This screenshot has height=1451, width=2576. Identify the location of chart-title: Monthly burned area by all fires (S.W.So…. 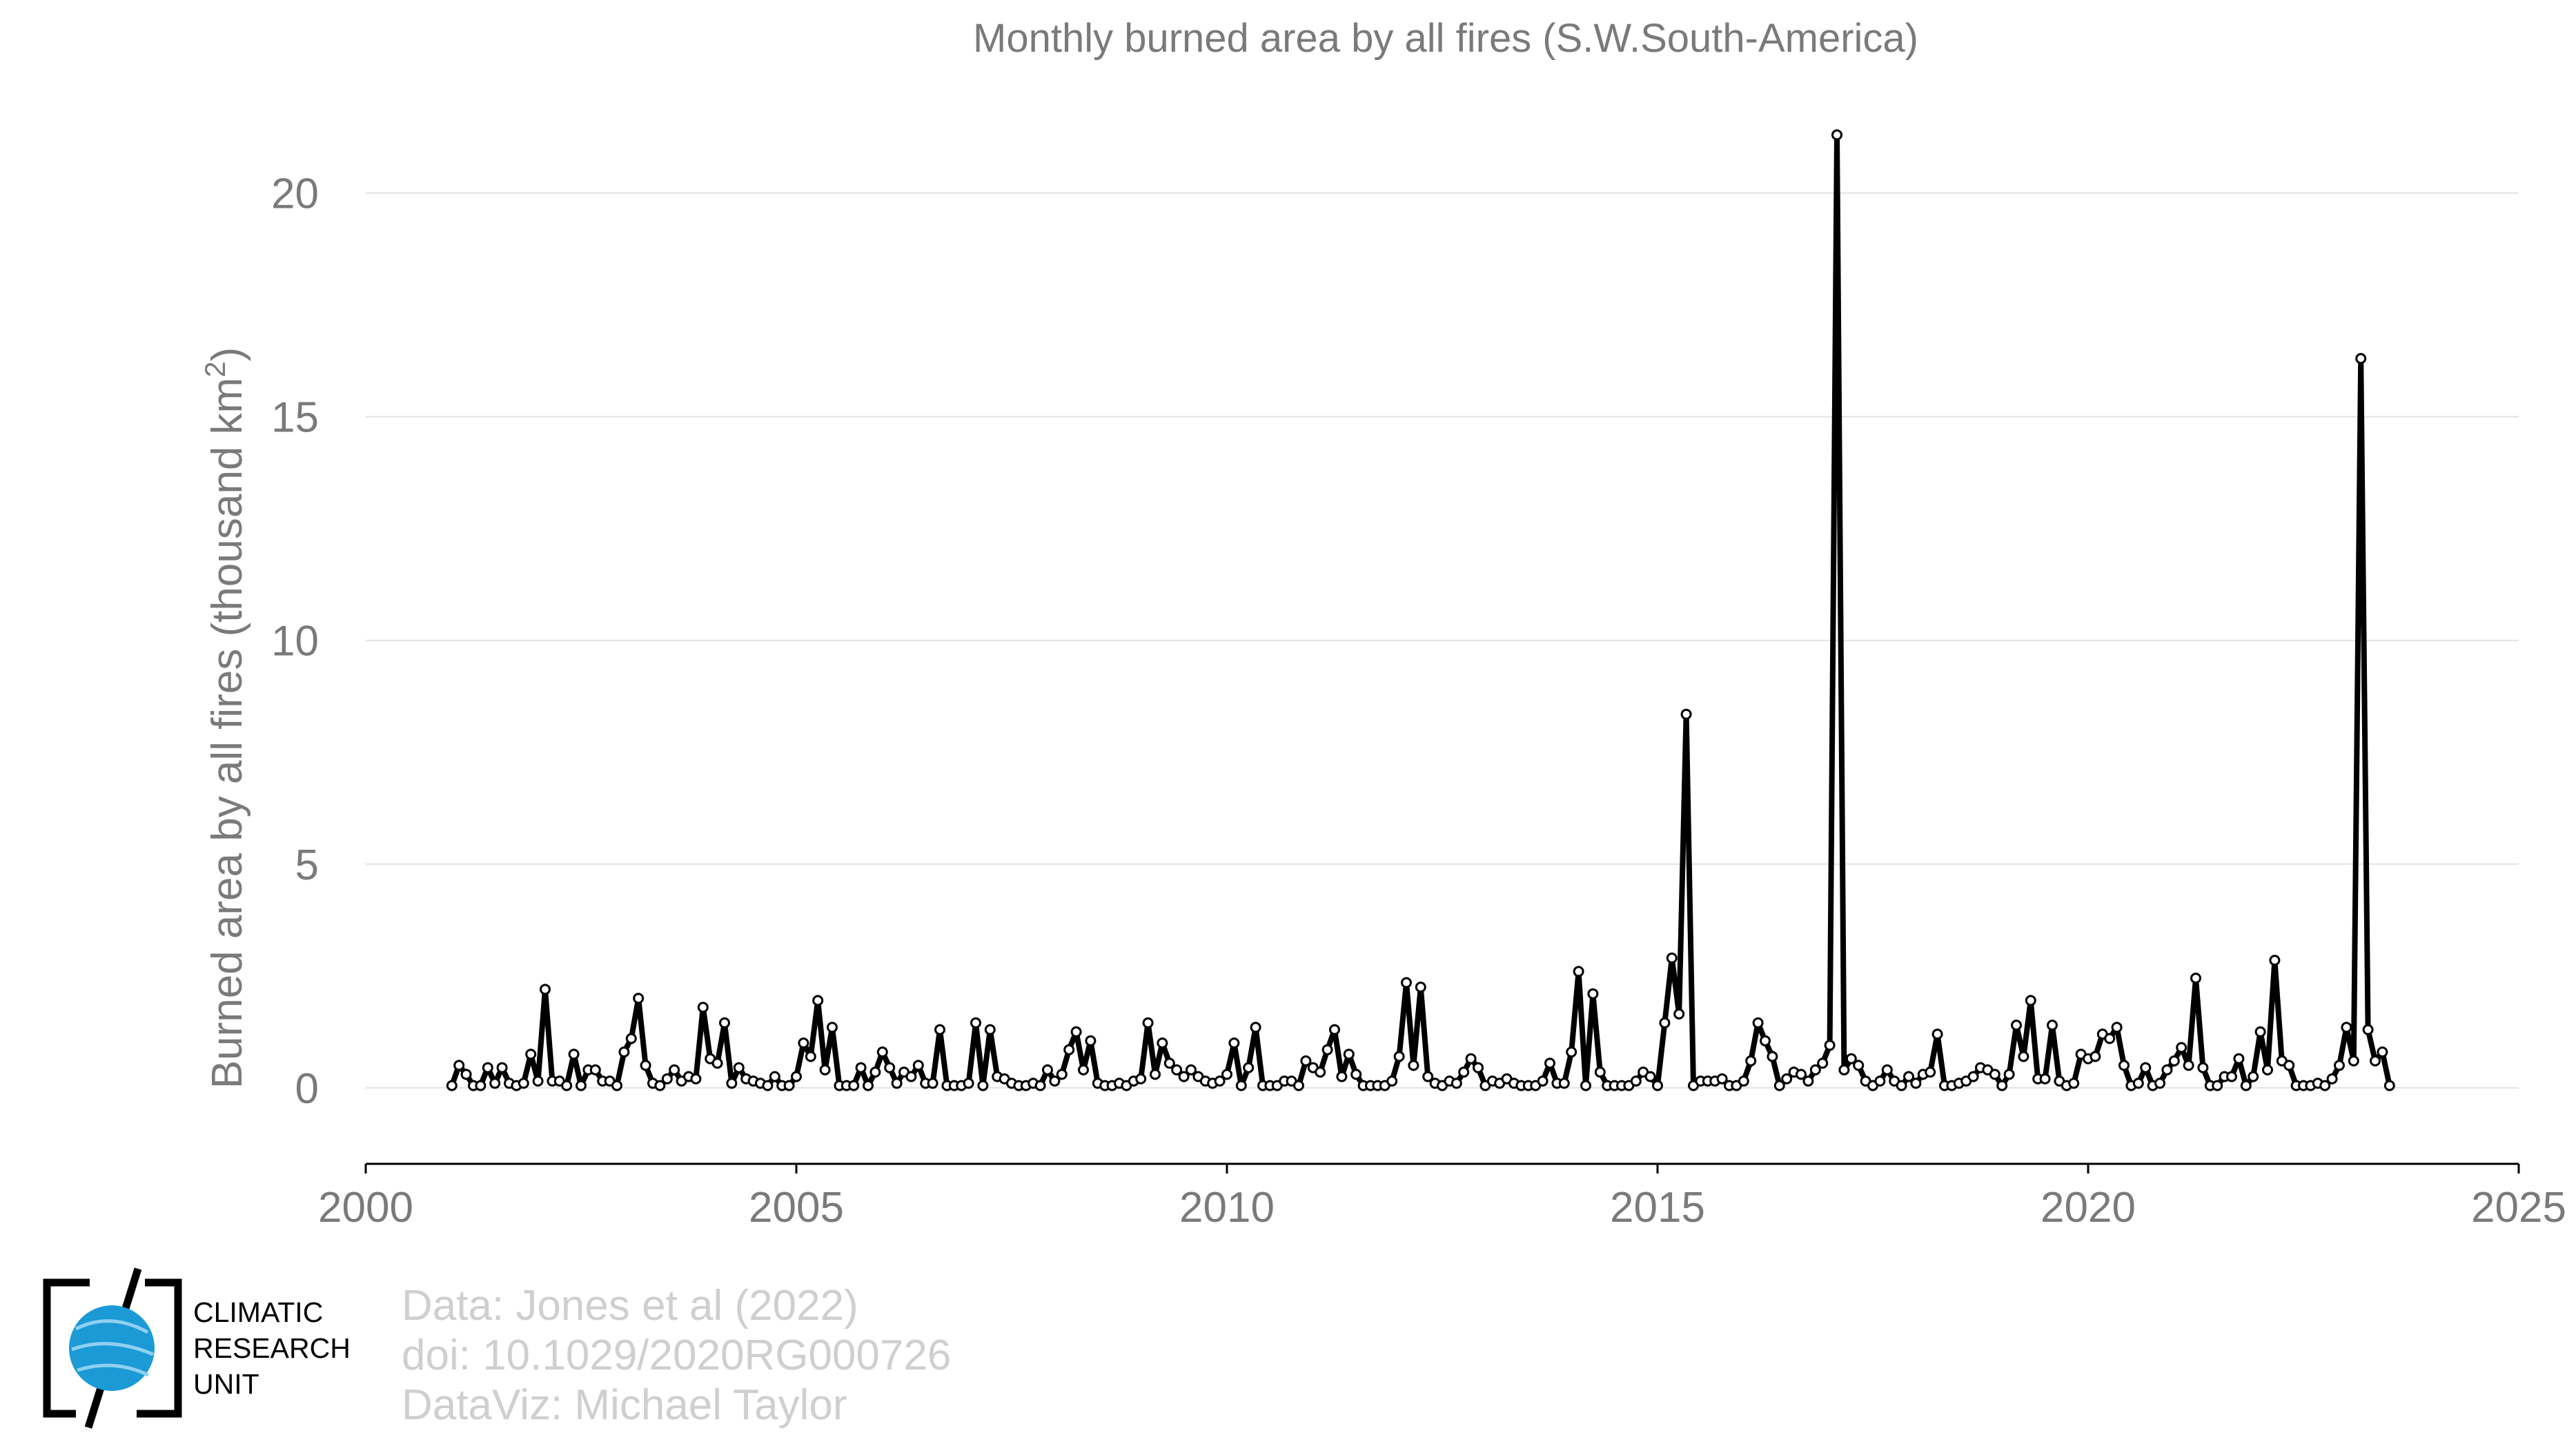
(1445, 39).